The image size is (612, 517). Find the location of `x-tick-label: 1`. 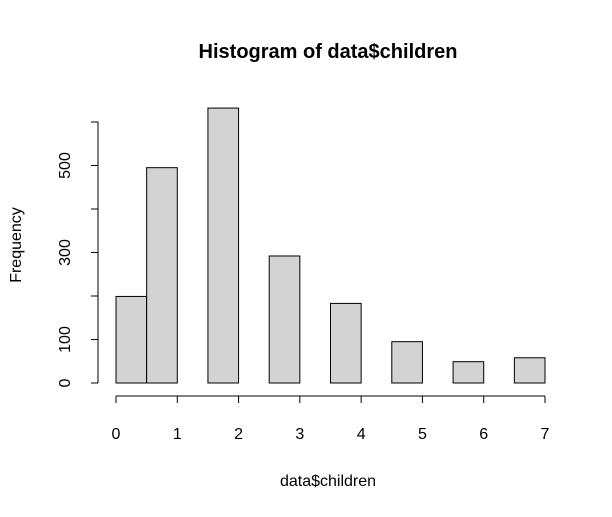

x-tick-label: 1 is located at coordinates (177, 434).